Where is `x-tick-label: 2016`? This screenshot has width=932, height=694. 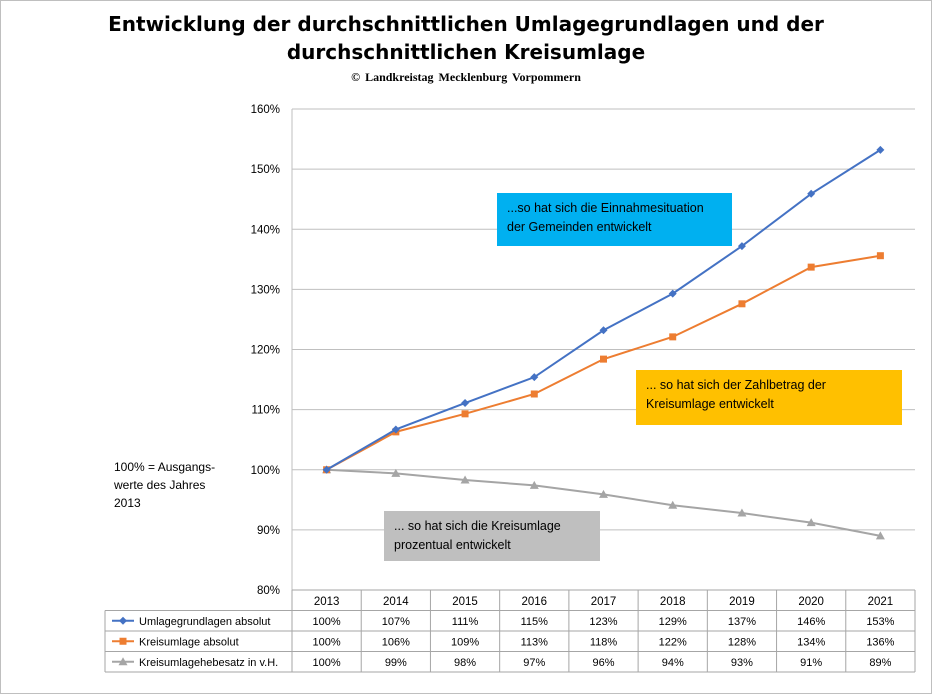 x-tick-label: 2016 is located at coordinates (534, 602).